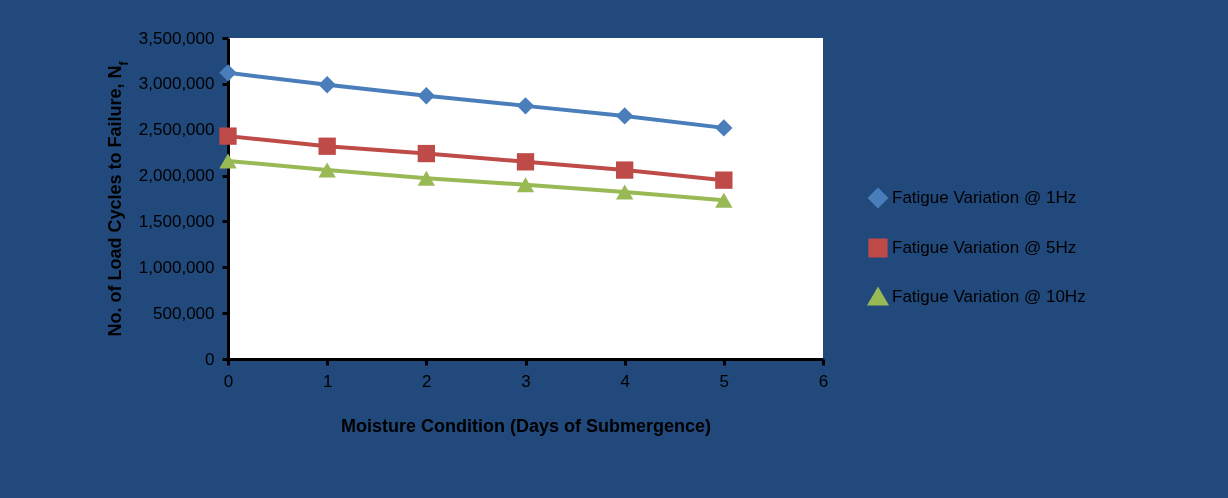 Image resolution: width=1228 pixels, height=498 pixels. I want to click on x-tick-label: 5, so click(724, 381).